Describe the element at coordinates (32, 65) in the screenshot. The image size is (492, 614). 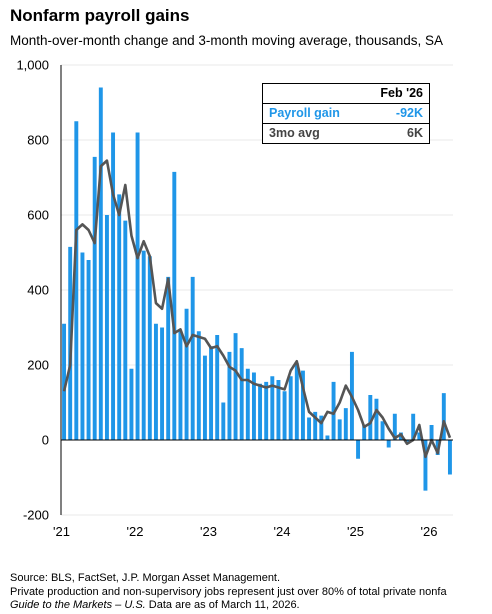
I see `y-tick-label: 1,000` at that location.